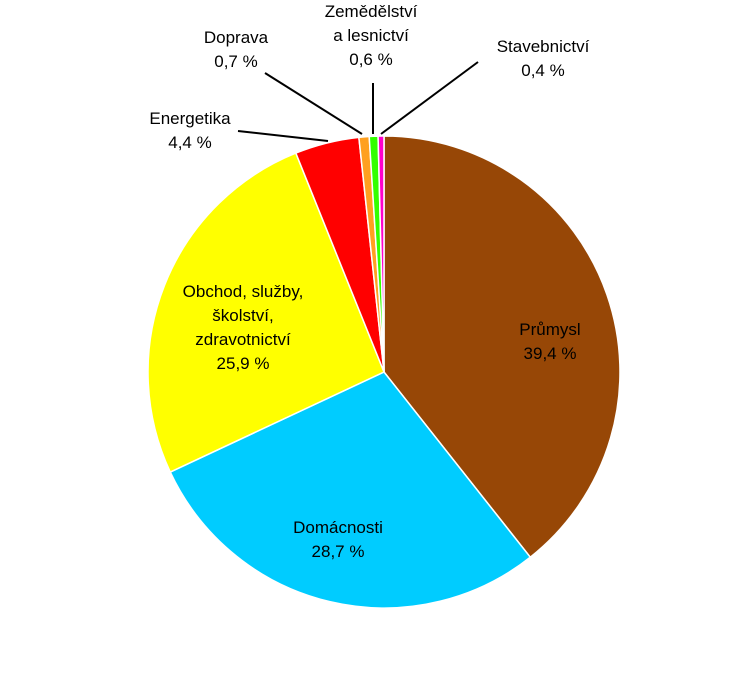 The image size is (741, 676). What do you see at coordinates (313, 103) in the screenshot?
I see `leader-line-doprava` at bounding box center [313, 103].